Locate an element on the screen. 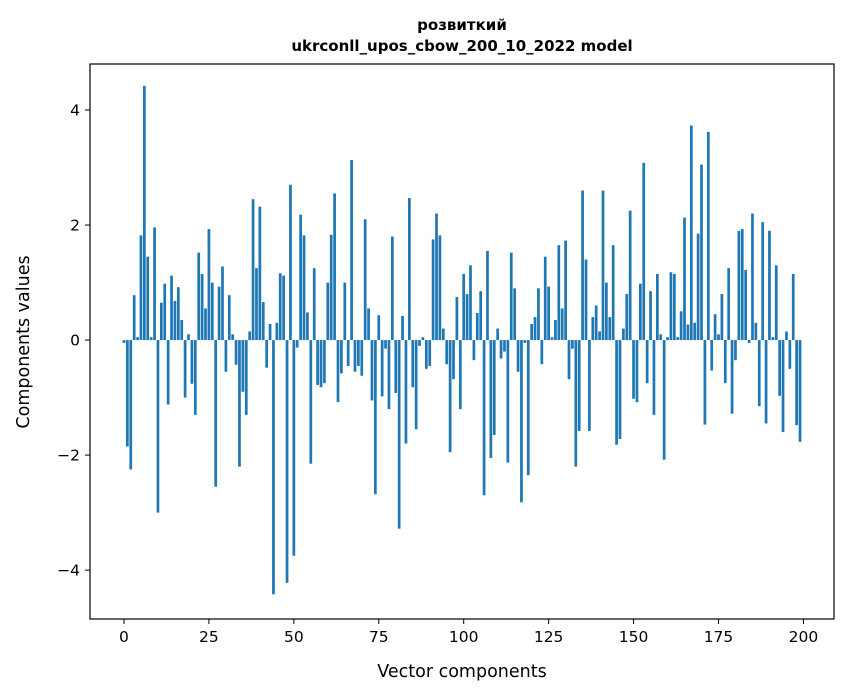  x-tick-label: 100 is located at coordinates (464, 637).